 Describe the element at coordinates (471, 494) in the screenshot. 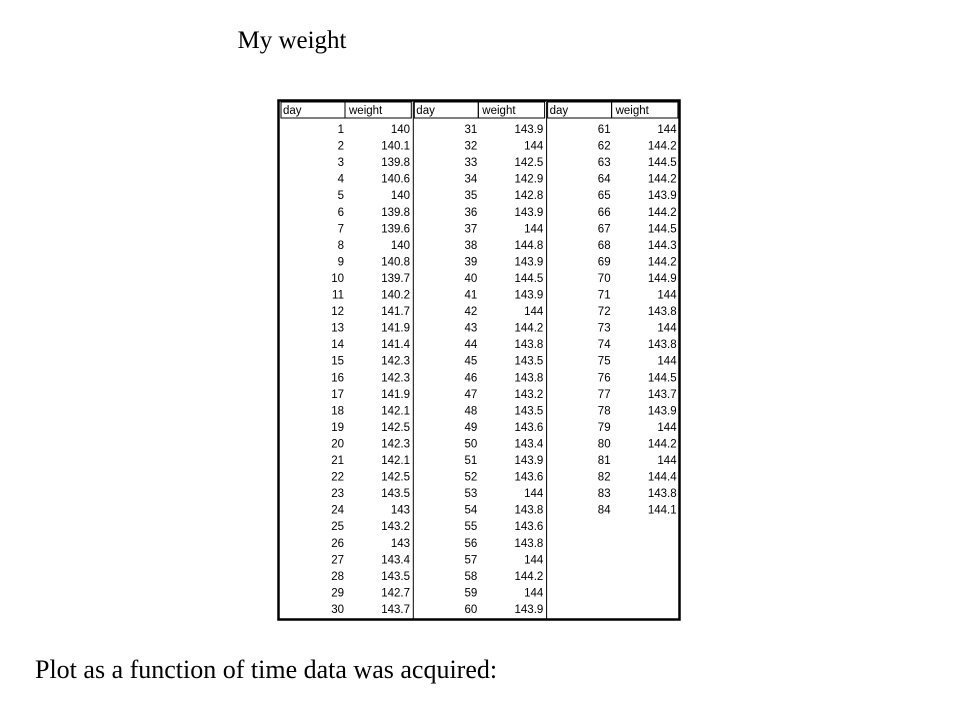

I see `day-cell: 53` at that location.